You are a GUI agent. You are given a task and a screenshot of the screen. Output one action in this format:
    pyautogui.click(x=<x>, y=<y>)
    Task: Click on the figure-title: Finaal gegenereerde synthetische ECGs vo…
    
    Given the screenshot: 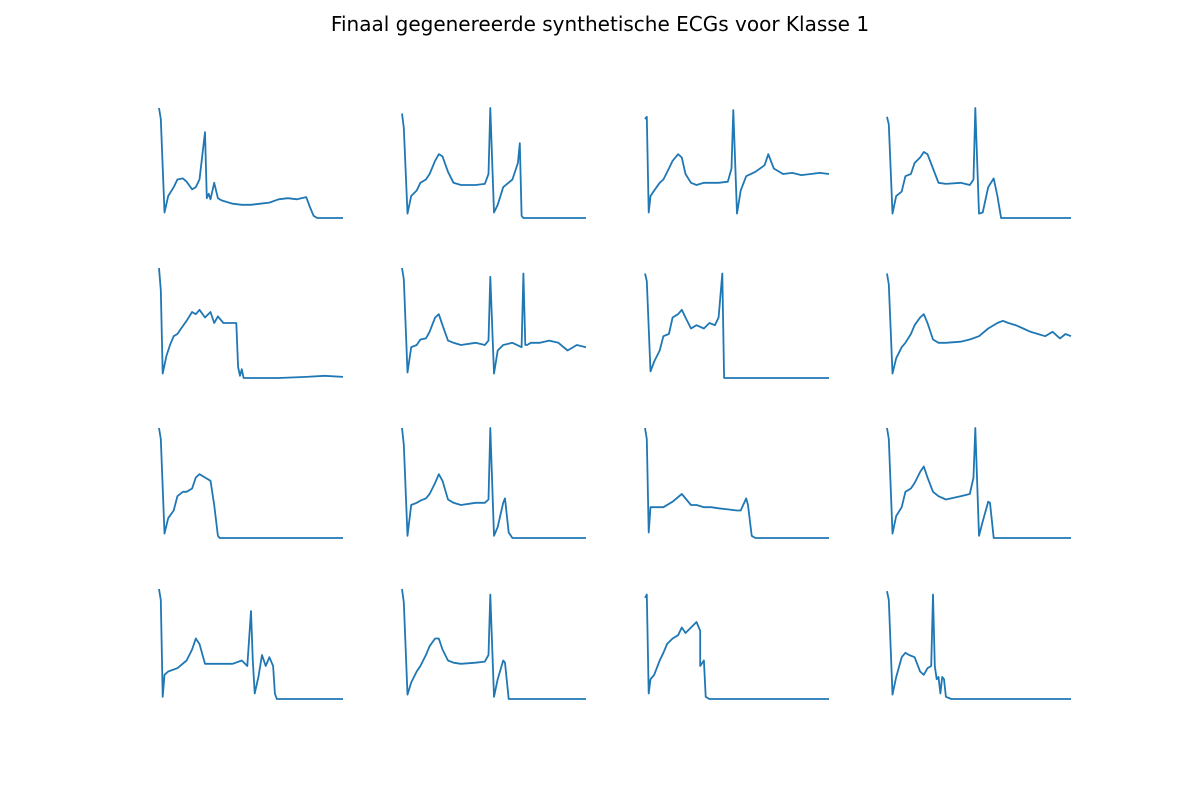 What is the action you would take?
    pyautogui.click(x=600, y=24)
    